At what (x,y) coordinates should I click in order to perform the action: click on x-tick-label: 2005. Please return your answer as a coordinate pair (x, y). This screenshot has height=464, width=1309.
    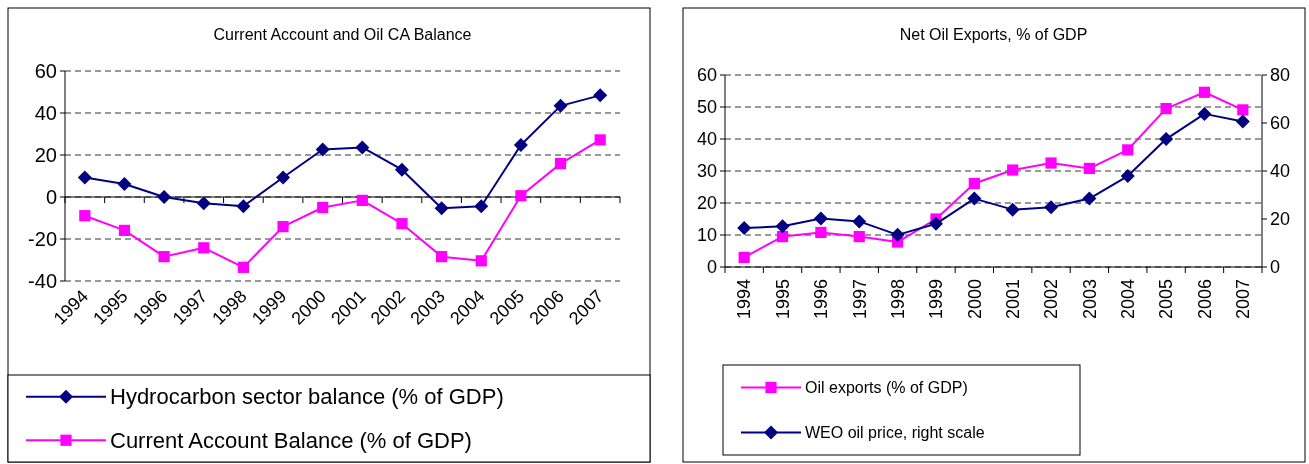
    Looking at the image, I should click on (1166, 299).